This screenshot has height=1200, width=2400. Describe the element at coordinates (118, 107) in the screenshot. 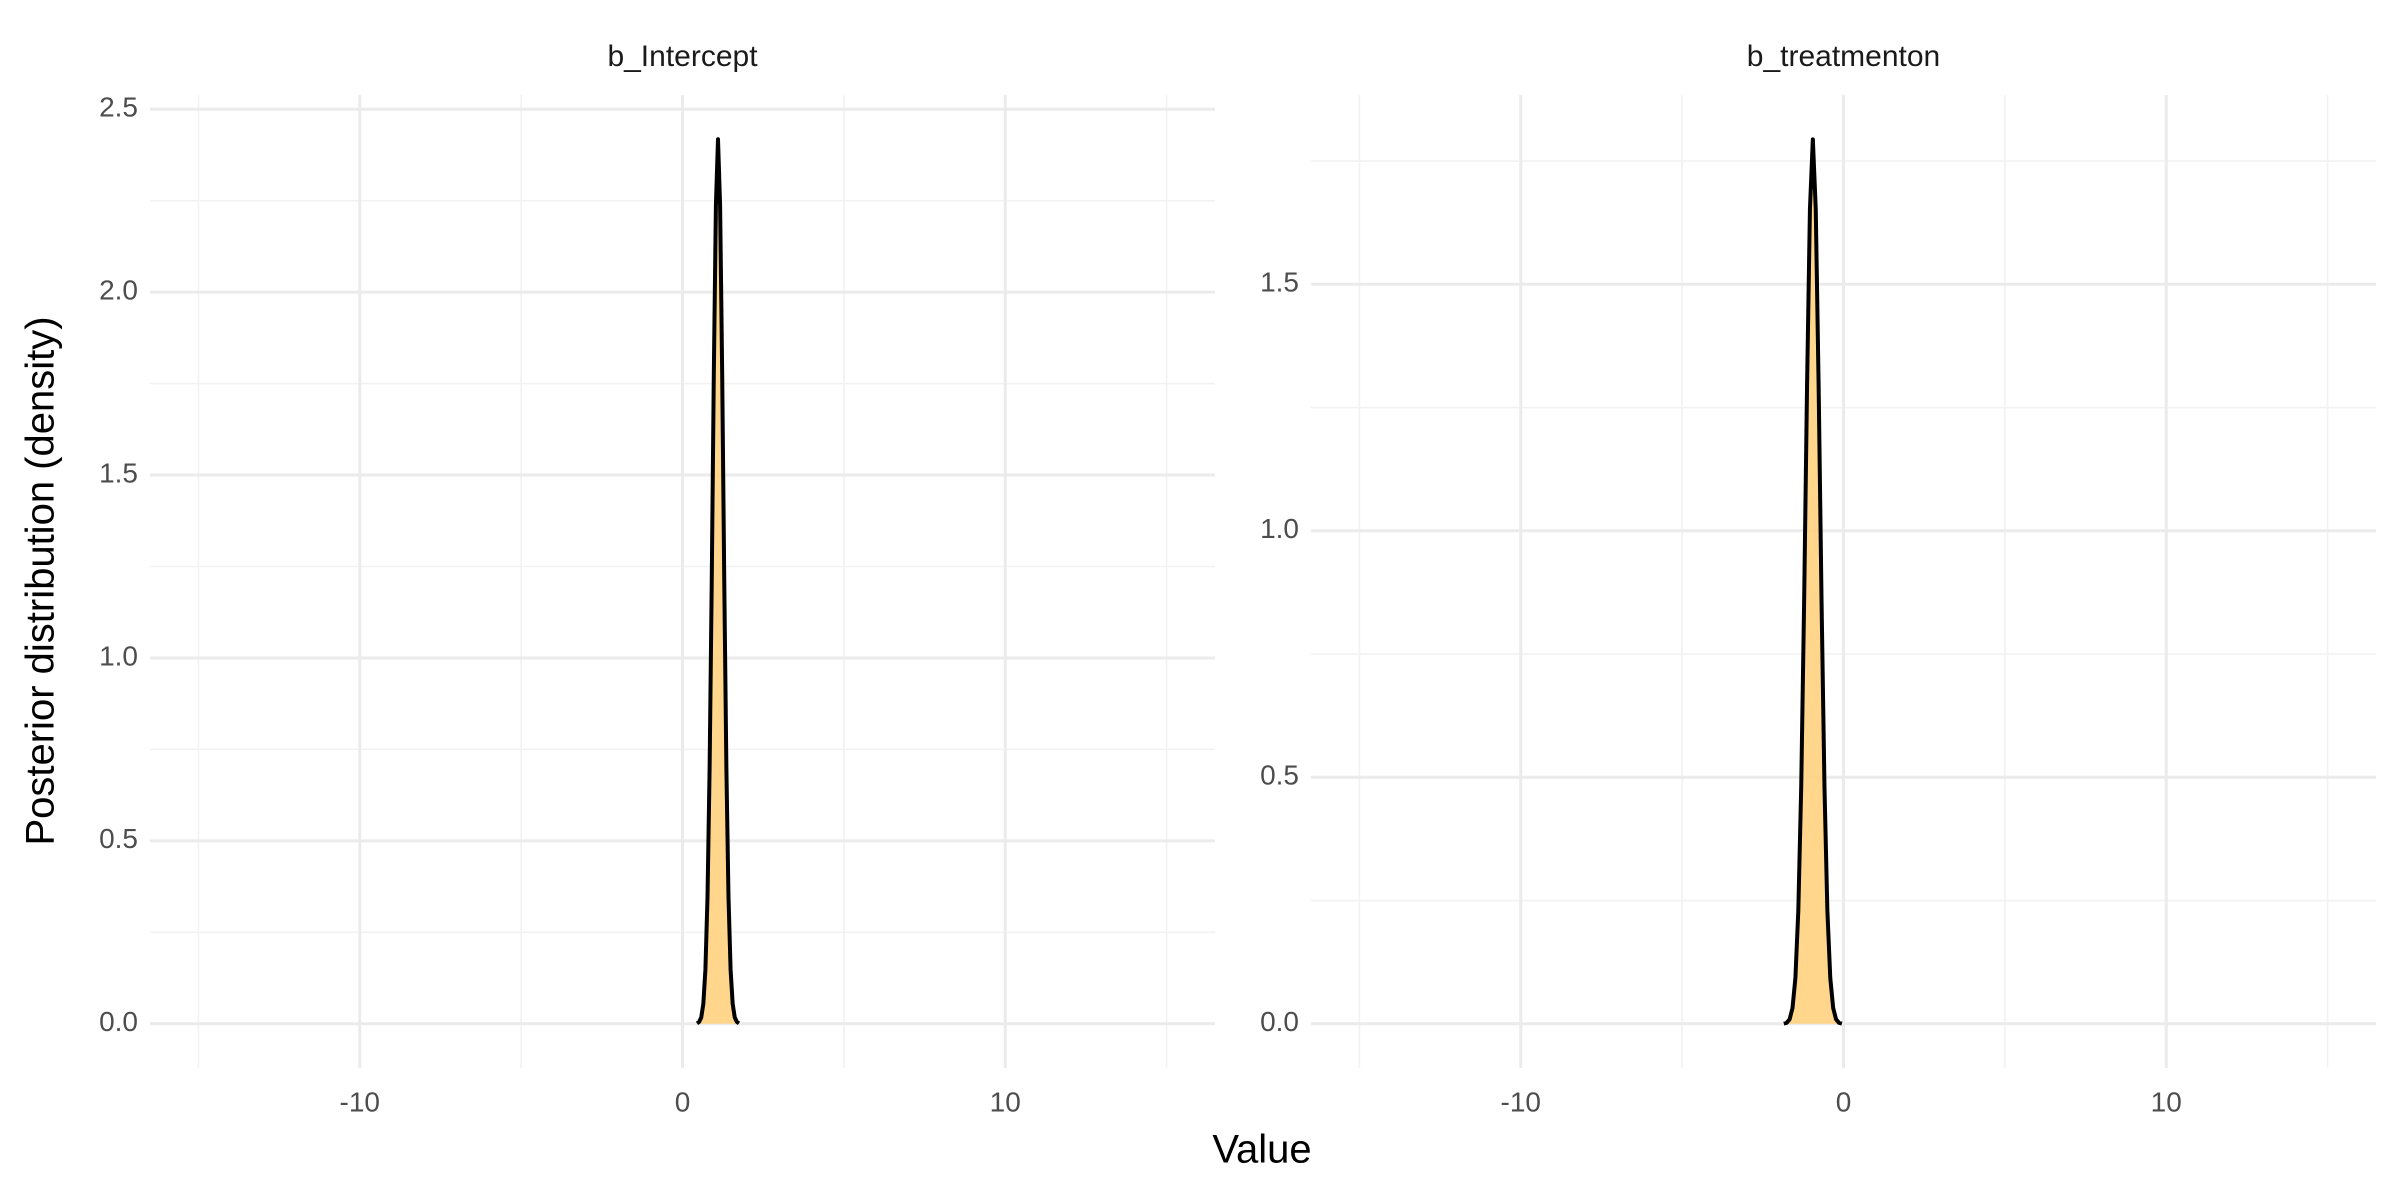

I see `y-tick-label: 2.5` at that location.